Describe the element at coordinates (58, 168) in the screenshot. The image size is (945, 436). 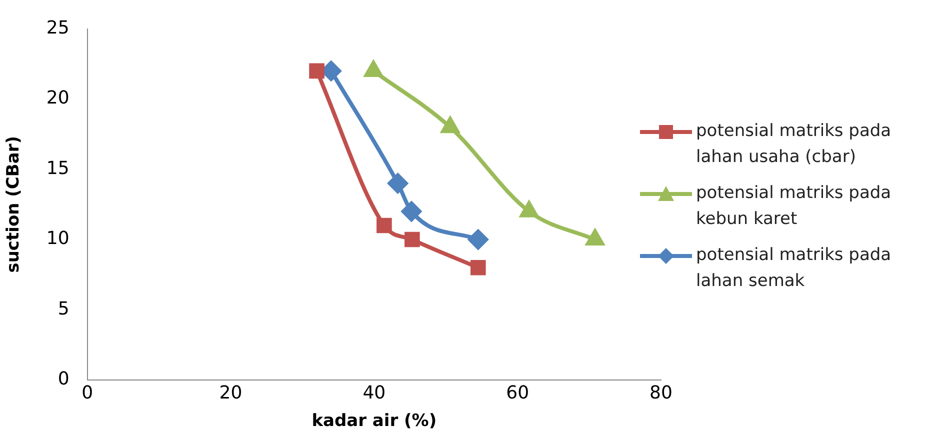
I see `y-tick-label: 15` at that location.